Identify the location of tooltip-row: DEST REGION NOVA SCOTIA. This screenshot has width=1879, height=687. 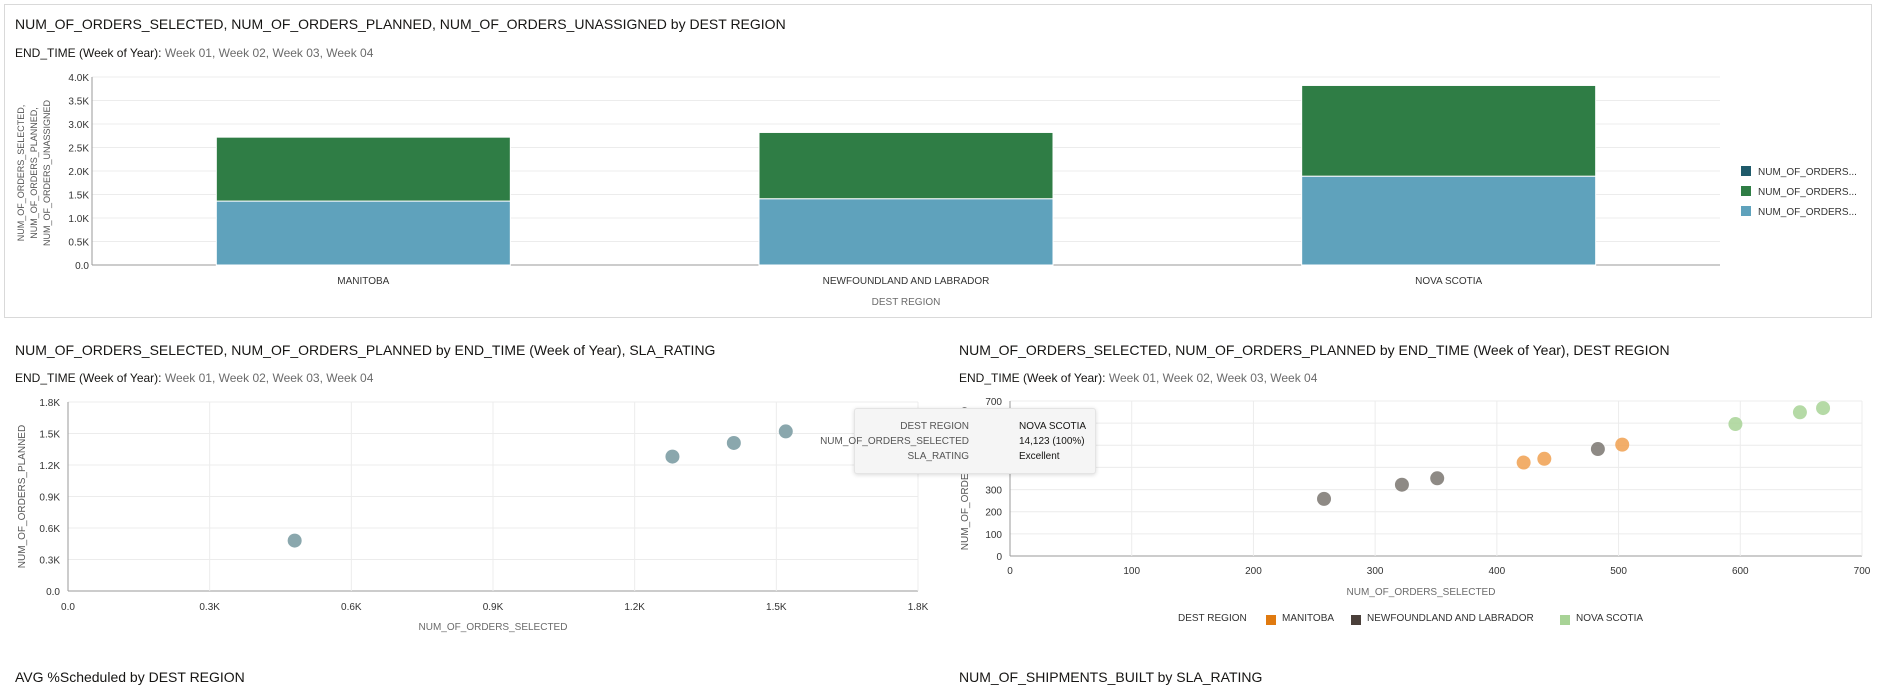
(975, 428).